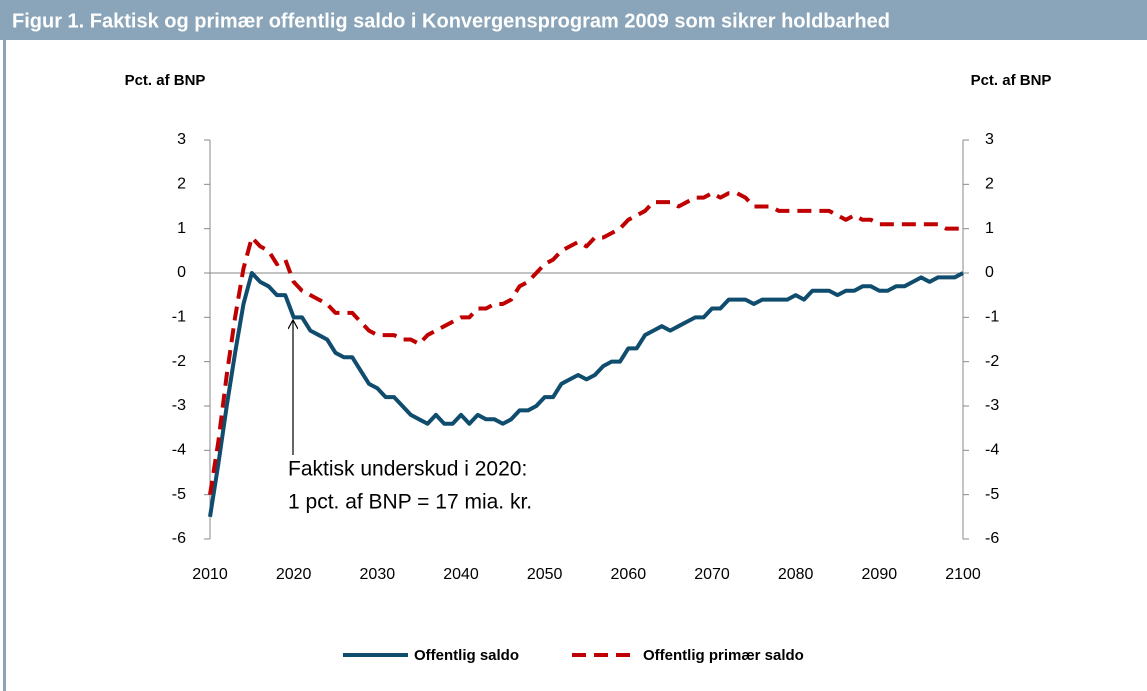 The height and width of the screenshot is (691, 1147). I want to click on x-tick-label: 2020, so click(294, 574).